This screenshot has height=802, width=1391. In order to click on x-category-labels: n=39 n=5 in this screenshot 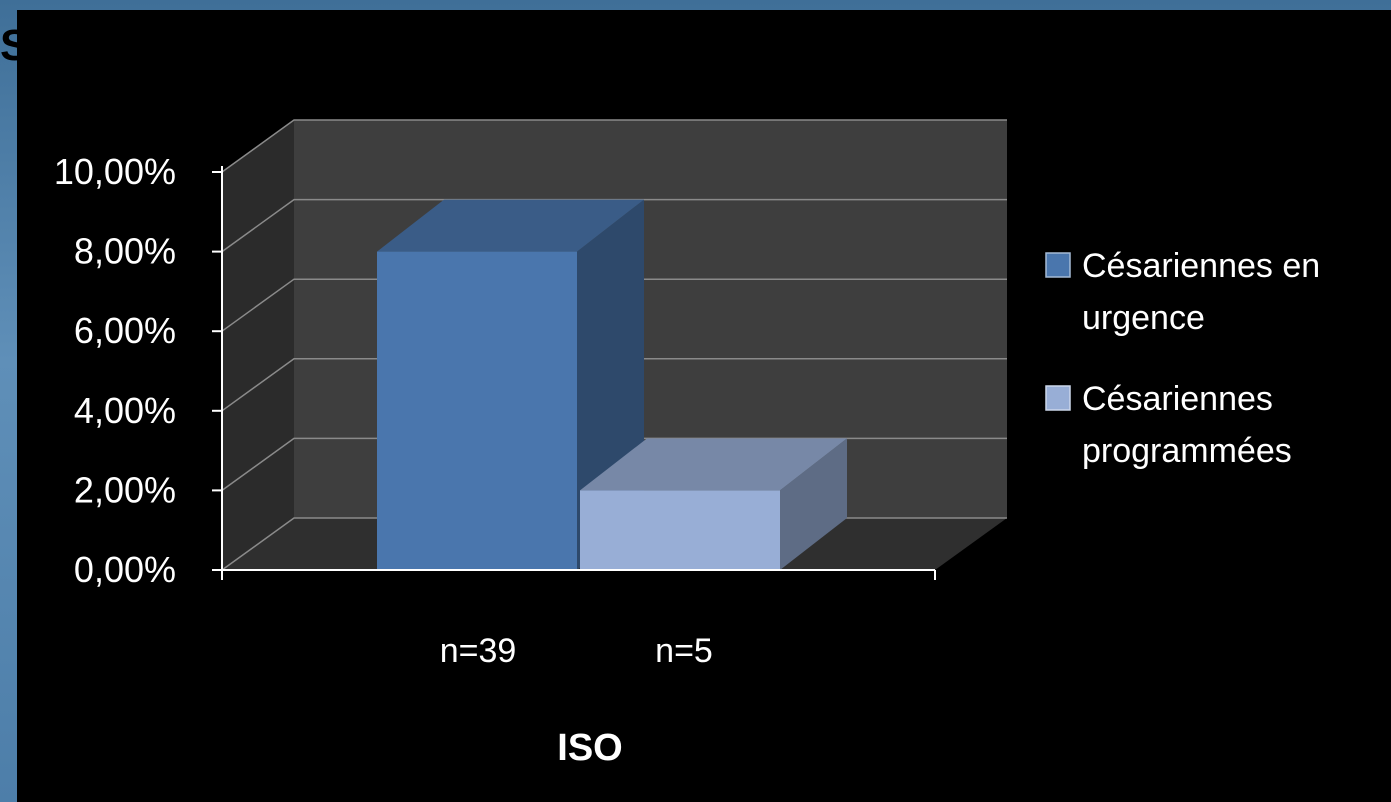, I will do `click(576, 651)`.